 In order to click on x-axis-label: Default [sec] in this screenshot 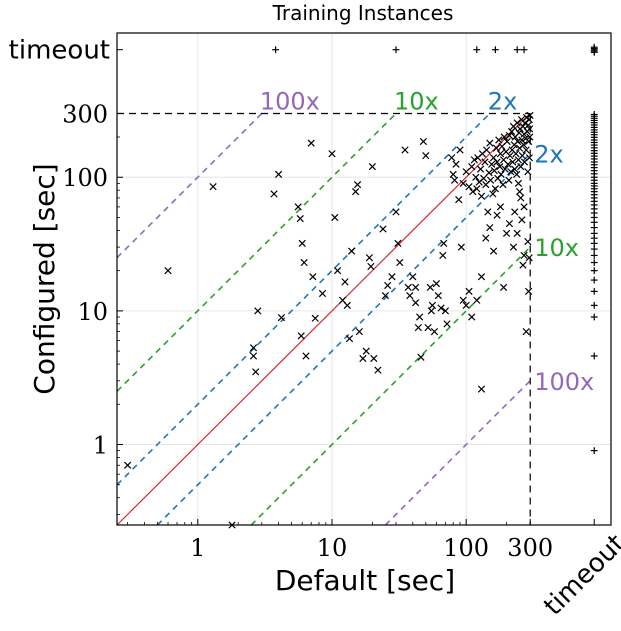, I will do `click(365, 580)`.